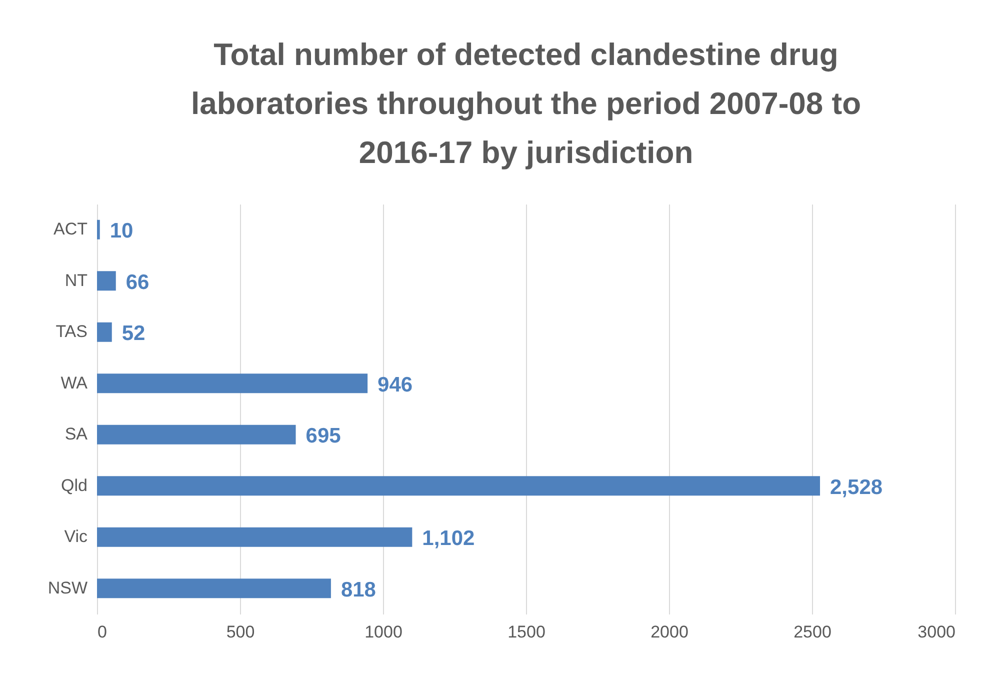 The image size is (986, 673). What do you see at coordinates (76, 280) in the screenshot?
I see `y-tick-label: NT` at bounding box center [76, 280].